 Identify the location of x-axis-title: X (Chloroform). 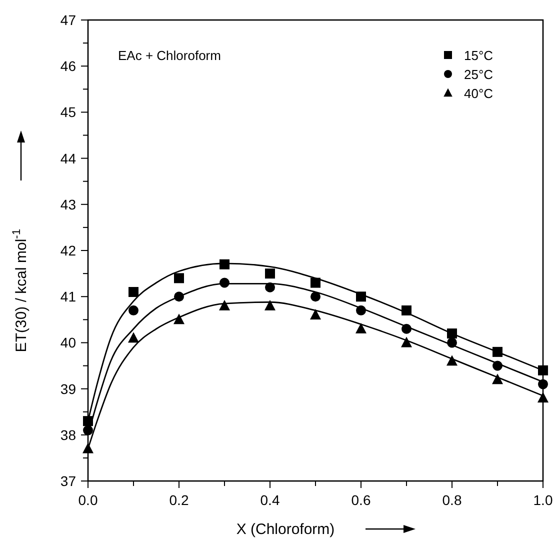
(285, 529).